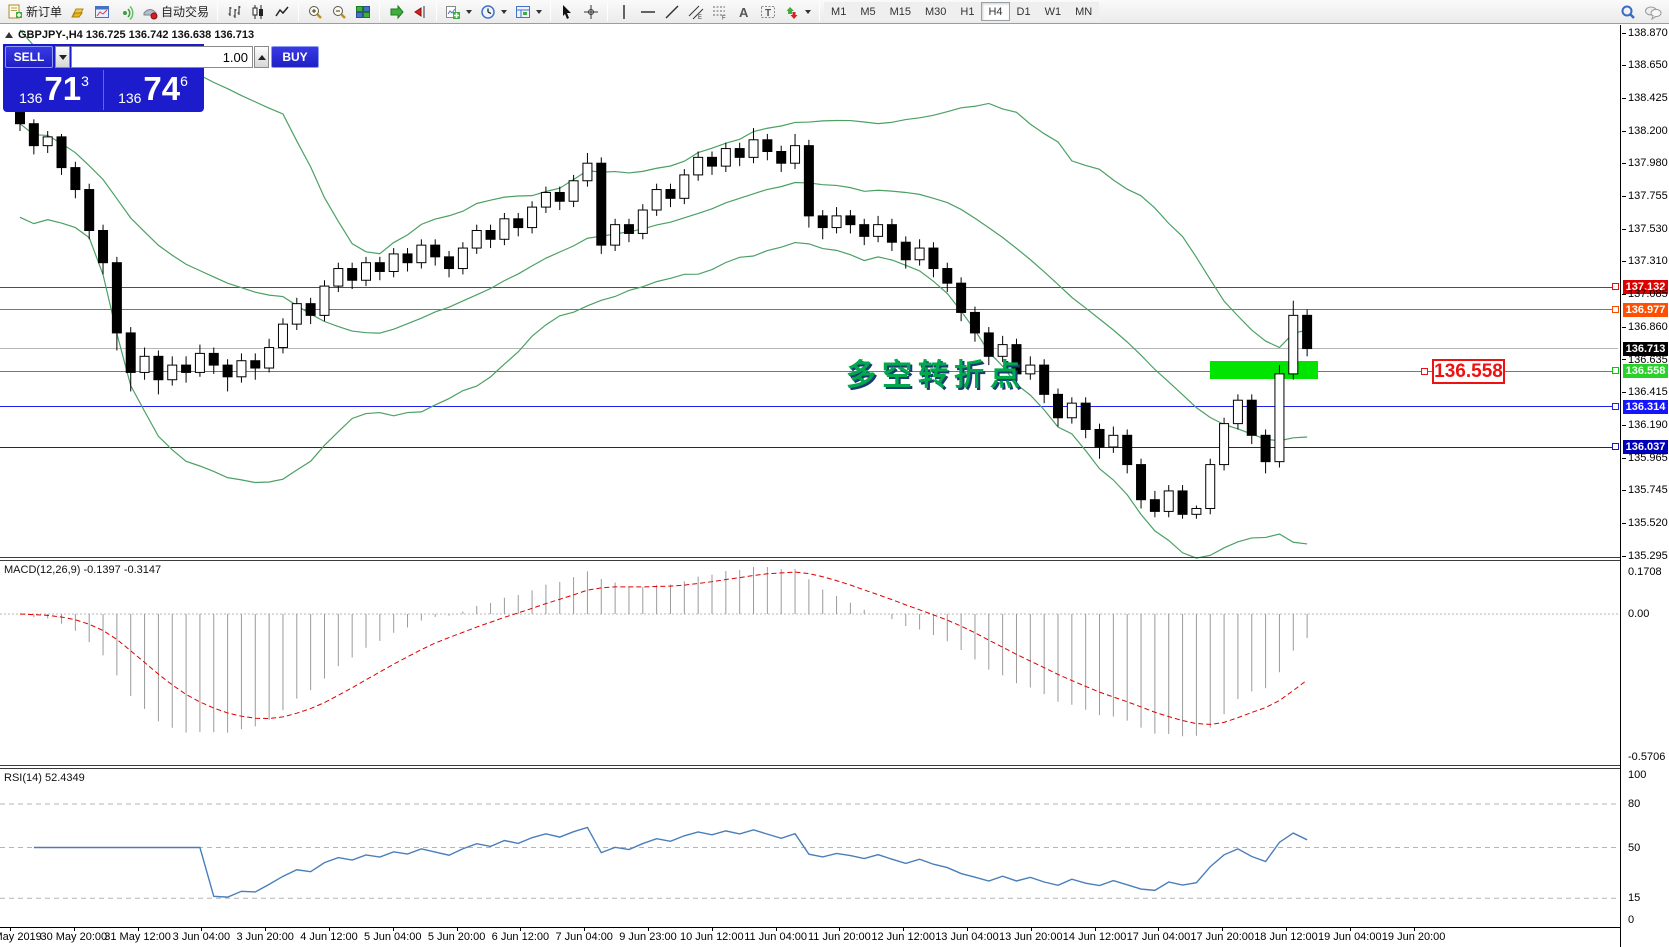  Describe the element at coordinates (648, 11) in the screenshot. I see `horizontal-line-tool-button` at that location.